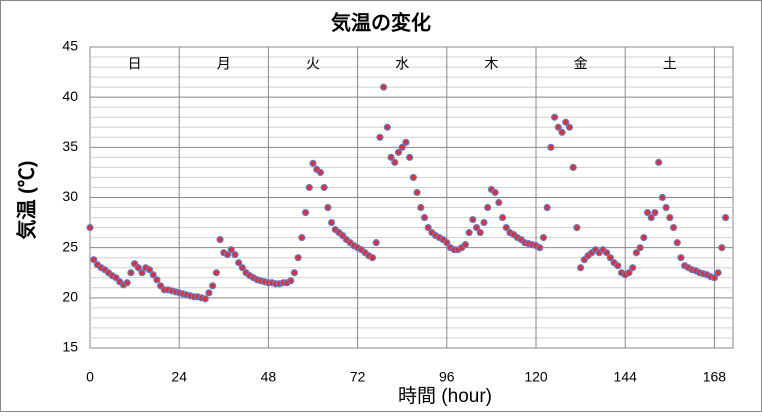  I want to click on chart-title: 気温の変化, so click(381, 22).